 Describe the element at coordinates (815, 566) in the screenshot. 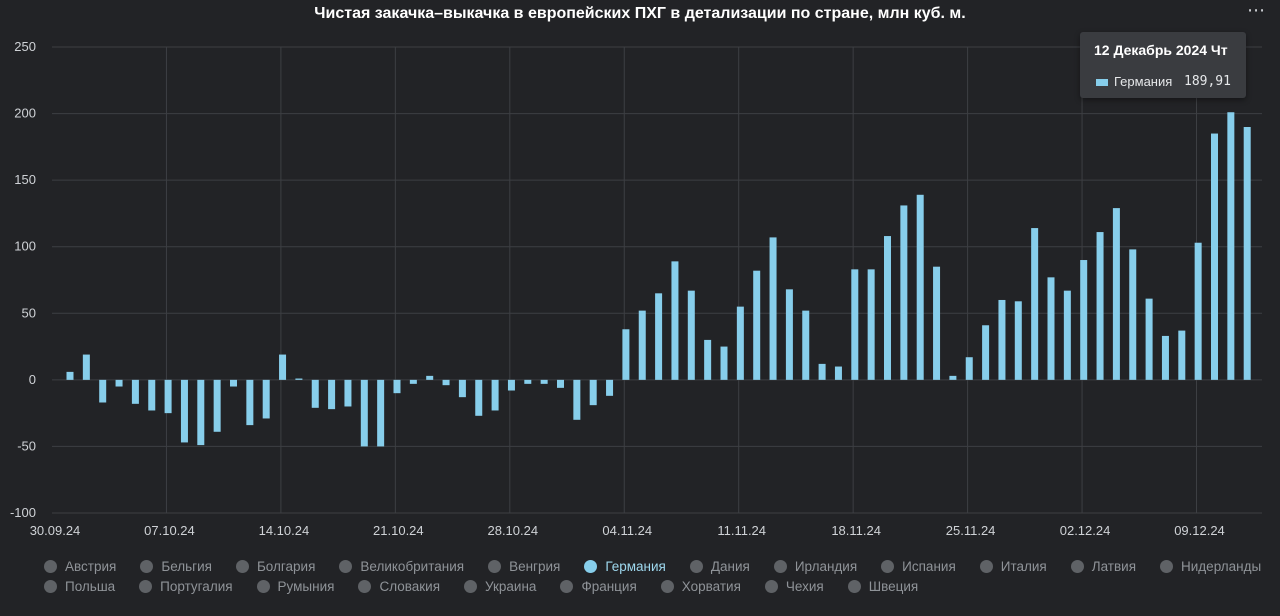

I see `legend-item: Ирландия` at that location.